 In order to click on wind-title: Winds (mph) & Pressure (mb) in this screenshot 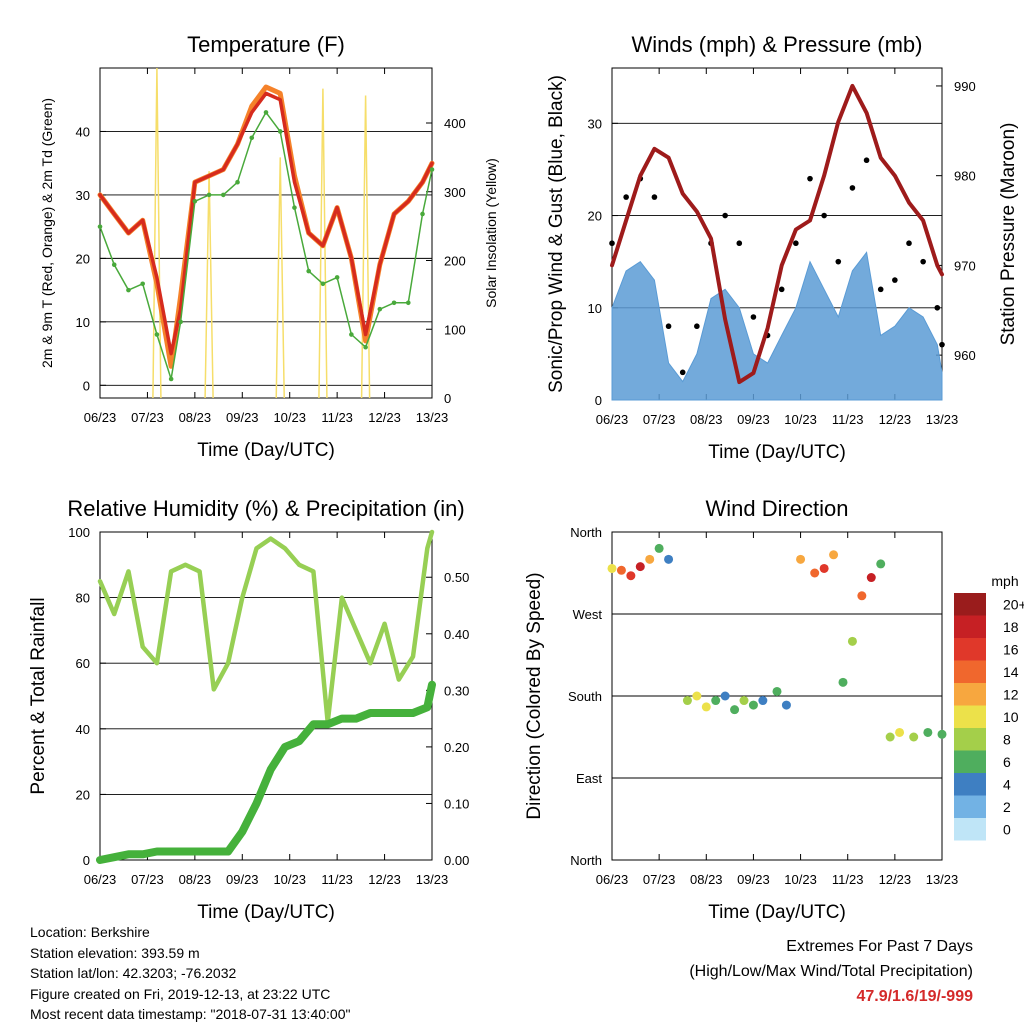, I will do `click(777, 44)`.